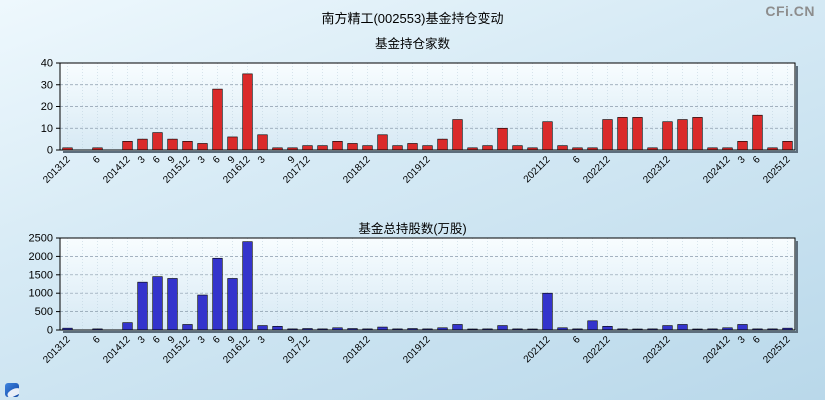 This screenshot has width=825, height=400. I want to click on logo-swoosh, so click(12, 391).